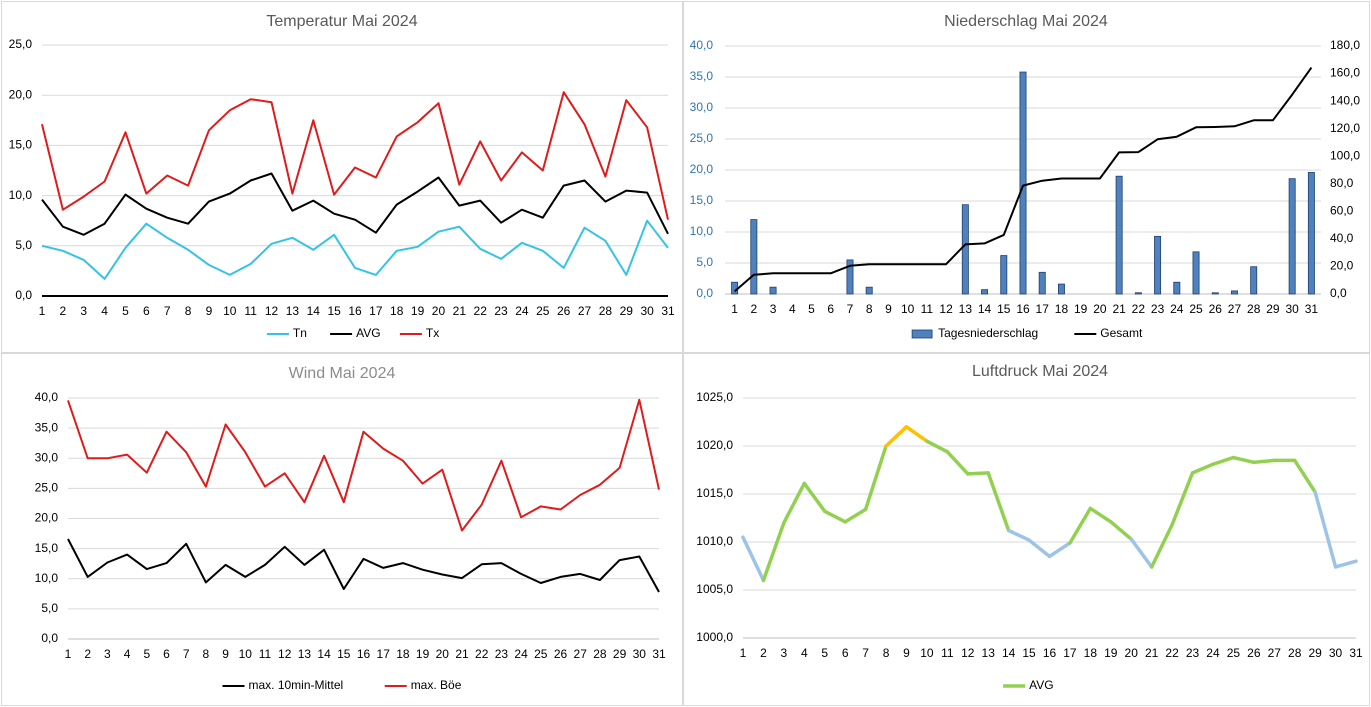 The width and height of the screenshot is (1371, 707). I want to click on x-tick-label: 9, so click(906, 653).